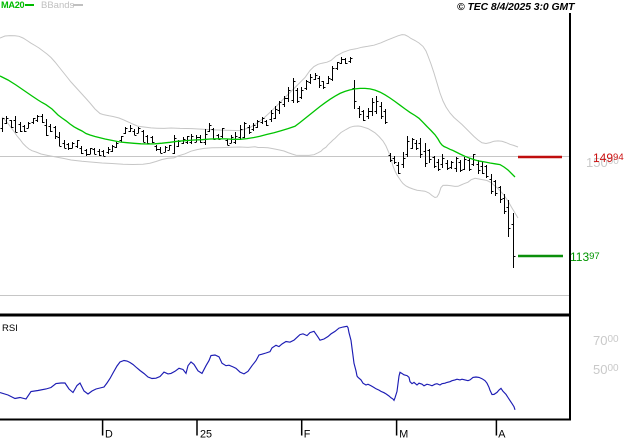 The height and width of the screenshot is (445, 627). What do you see at coordinates (606, 340) in the screenshot?
I see `svg-text: 7000` at bounding box center [606, 340].